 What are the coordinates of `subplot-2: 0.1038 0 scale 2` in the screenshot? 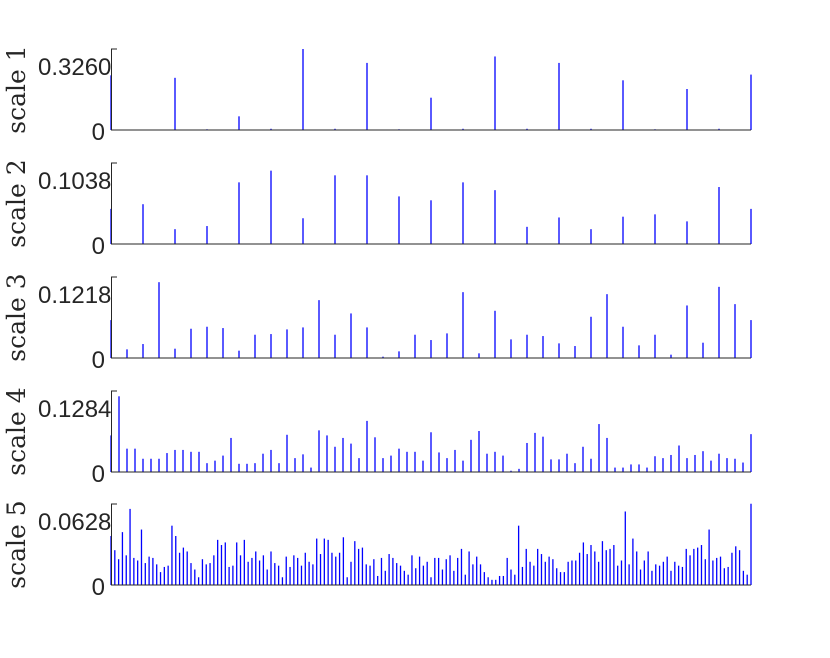 It's located at (377, 209).